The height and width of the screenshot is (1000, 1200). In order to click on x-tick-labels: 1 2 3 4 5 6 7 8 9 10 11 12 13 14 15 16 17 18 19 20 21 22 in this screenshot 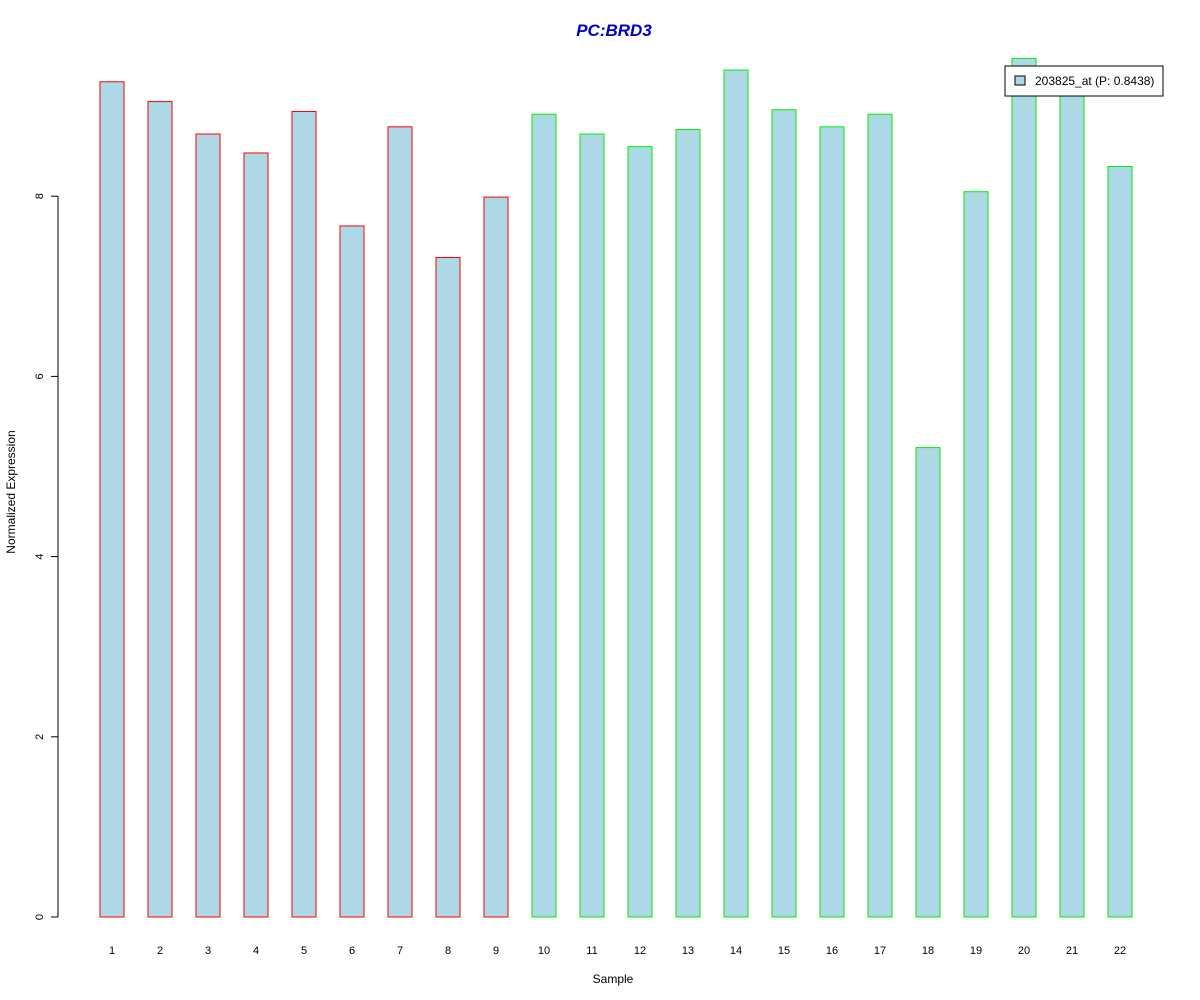, I will do `click(617, 951)`.